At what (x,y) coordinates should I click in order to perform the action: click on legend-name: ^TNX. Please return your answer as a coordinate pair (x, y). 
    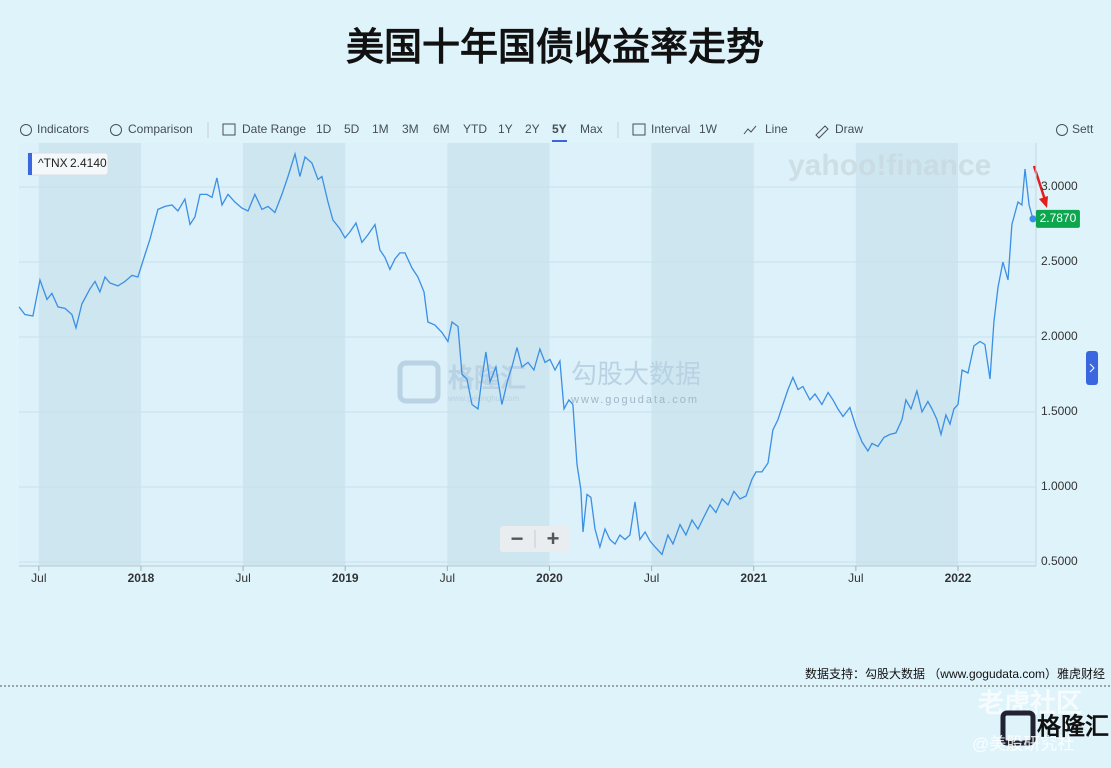
    Looking at the image, I should click on (53, 163).